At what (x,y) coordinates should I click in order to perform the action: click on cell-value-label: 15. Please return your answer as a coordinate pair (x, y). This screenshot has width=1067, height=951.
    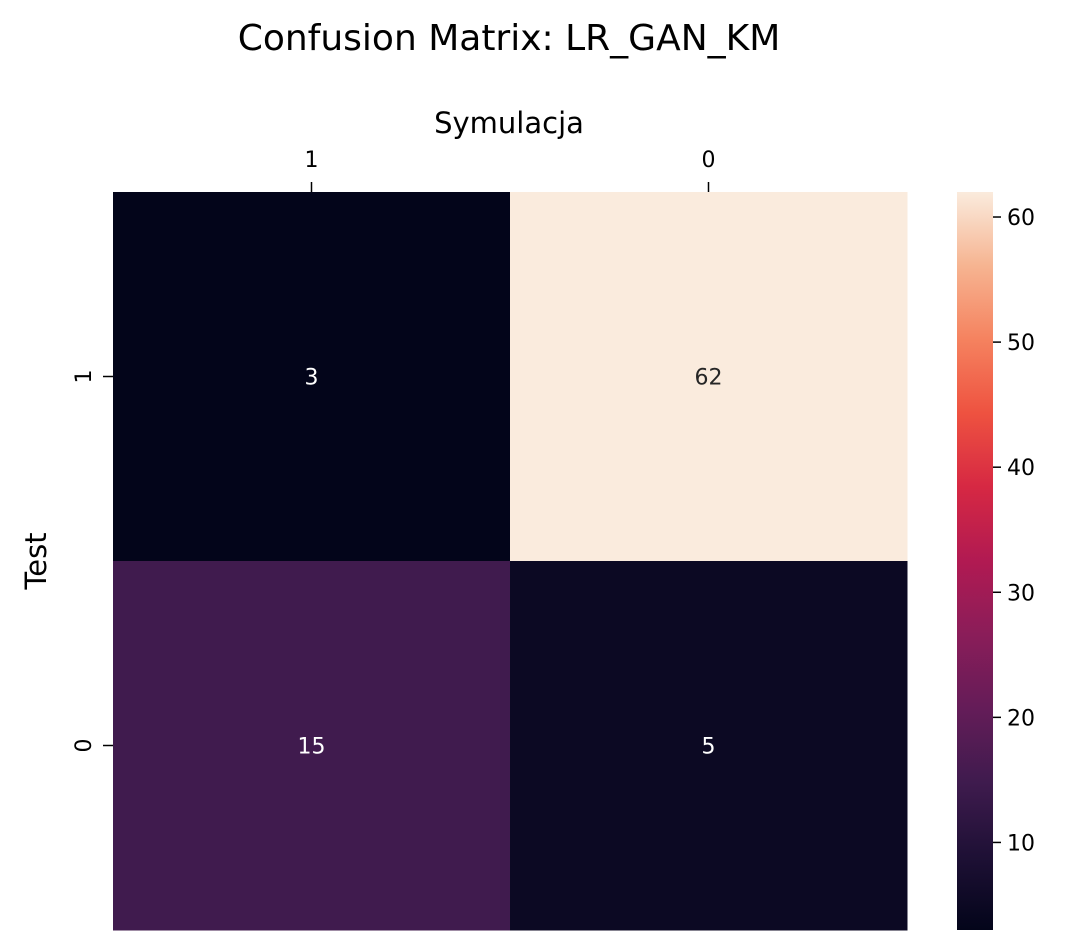
    Looking at the image, I should click on (312, 747).